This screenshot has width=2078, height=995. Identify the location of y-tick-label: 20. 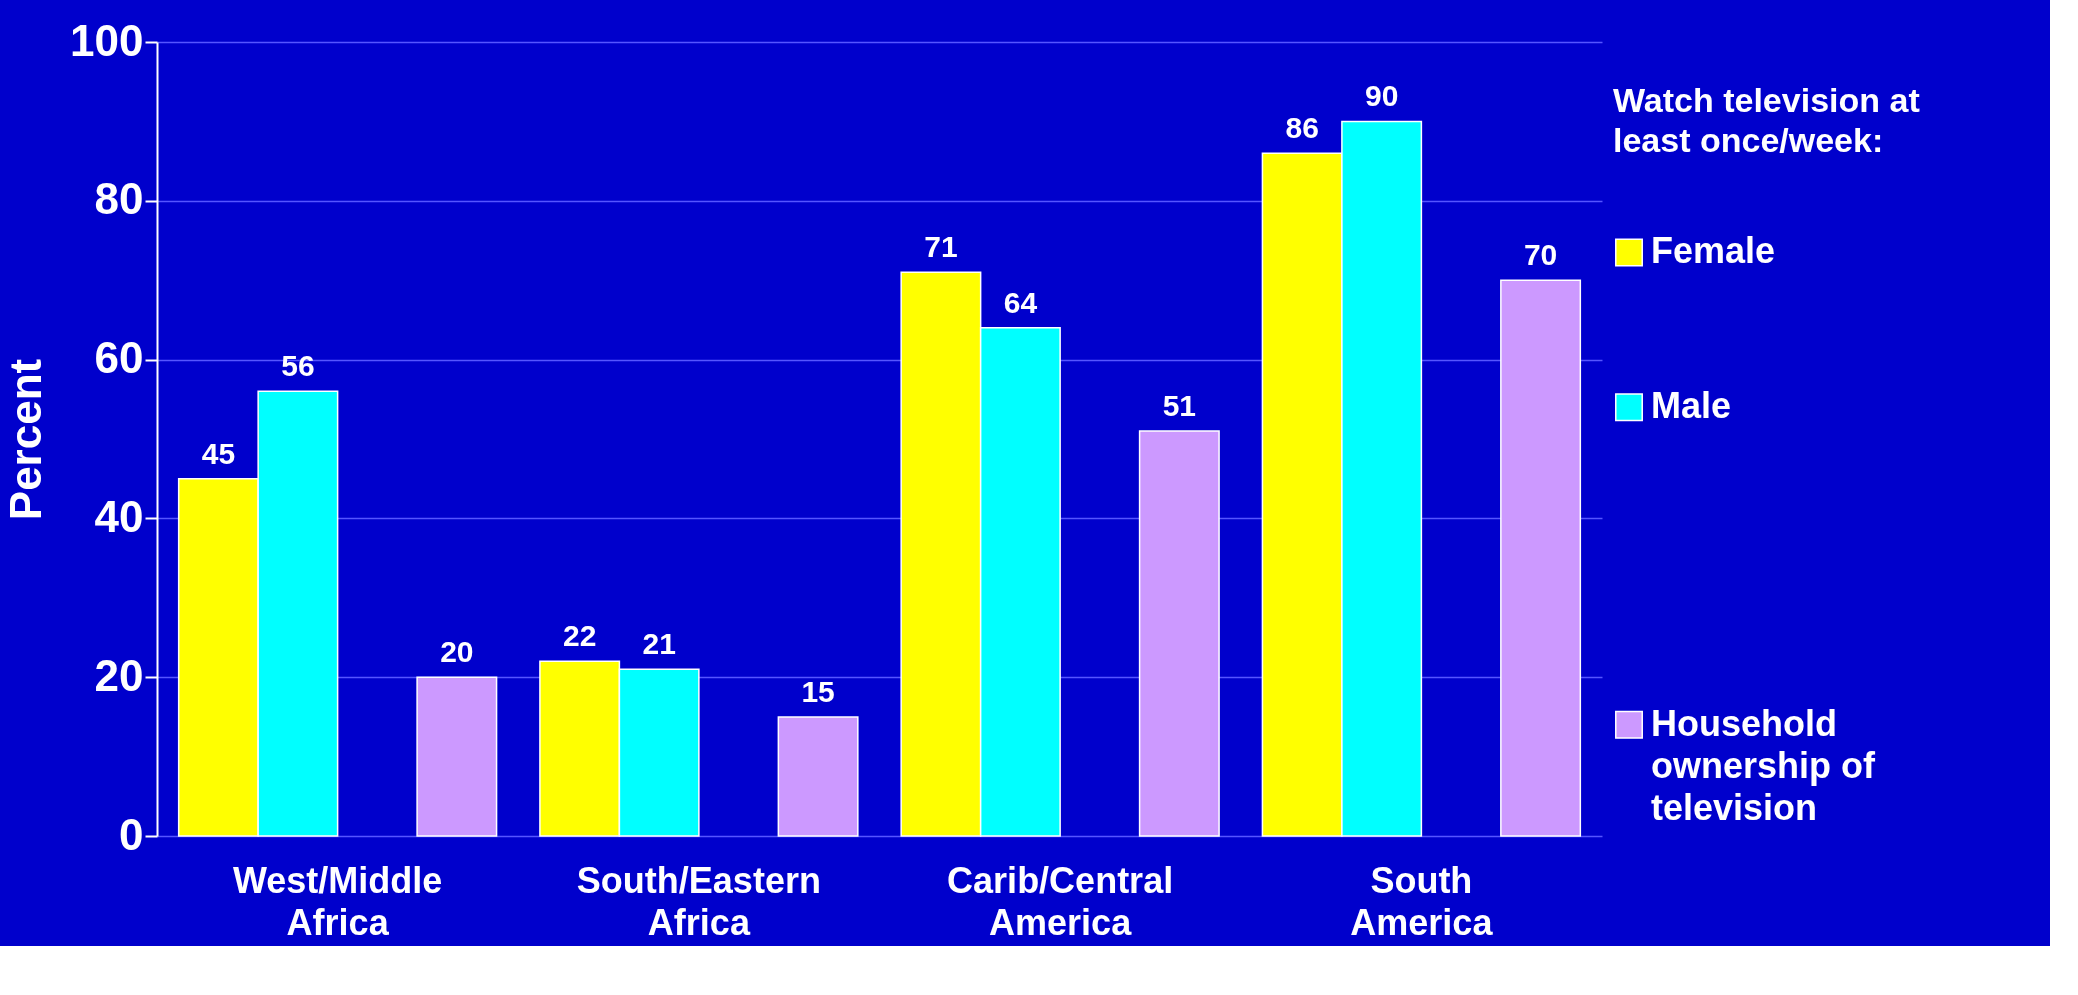
(119, 675).